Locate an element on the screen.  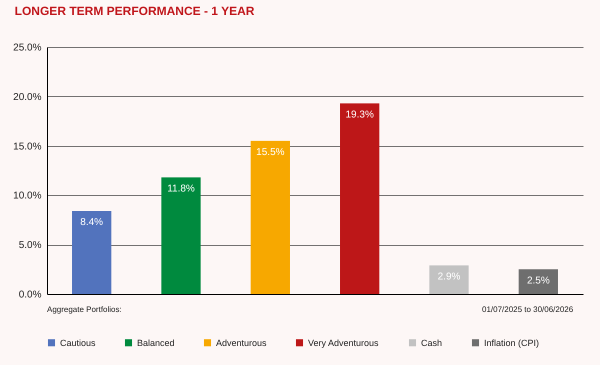
data-label: 2.9% is located at coordinates (449, 276).